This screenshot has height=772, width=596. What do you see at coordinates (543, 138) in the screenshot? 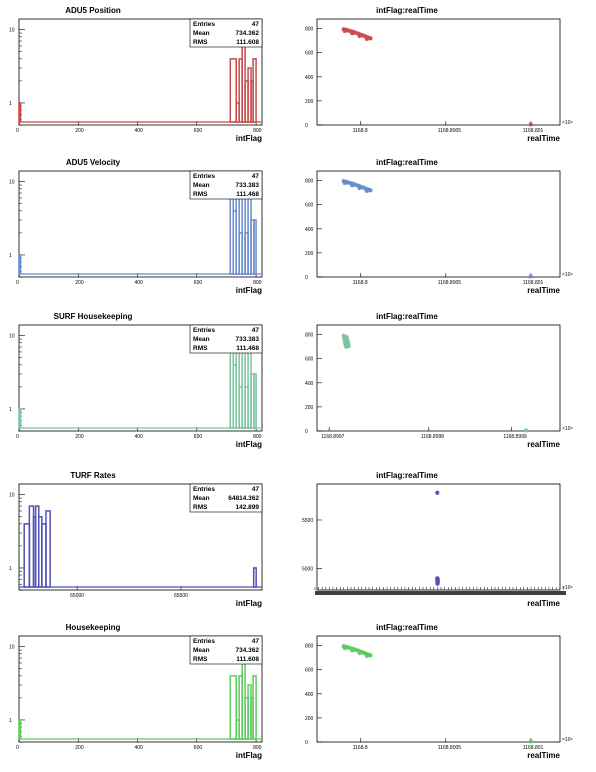
I see `x-axis-label: realTime` at bounding box center [543, 138].